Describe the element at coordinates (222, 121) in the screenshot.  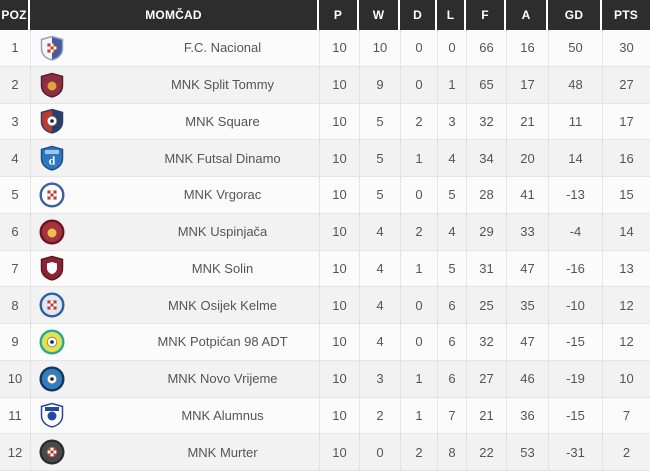
I see `team-name: MNK Square` at that location.